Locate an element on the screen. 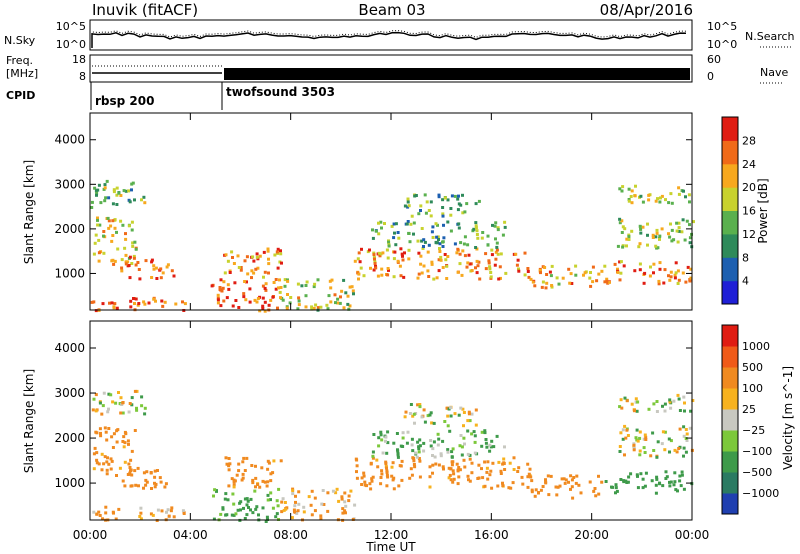  colorbar-tick-label: 1000 is located at coordinates (756, 346).